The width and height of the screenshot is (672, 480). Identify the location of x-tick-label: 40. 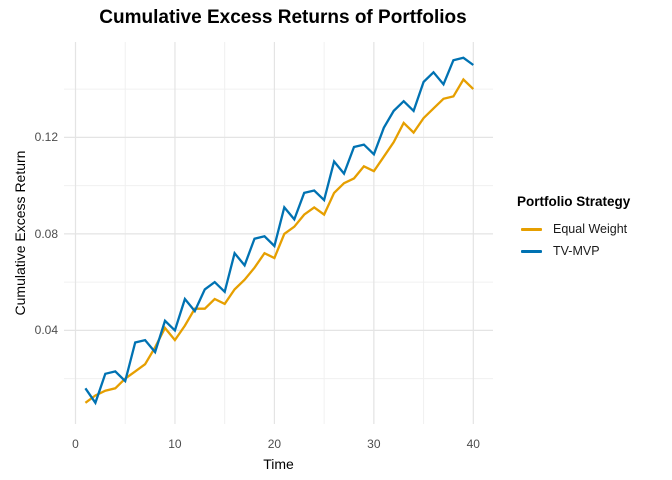
(473, 444).